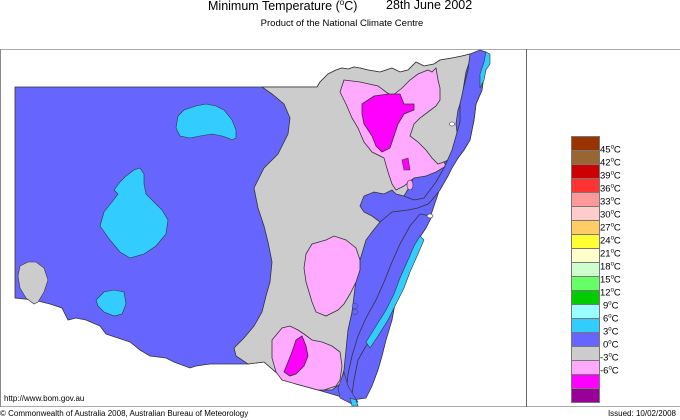 This screenshot has width=680, height=420. Describe the element at coordinates (0, 228) in the screenshot. I see `frame-left-border` at that location.